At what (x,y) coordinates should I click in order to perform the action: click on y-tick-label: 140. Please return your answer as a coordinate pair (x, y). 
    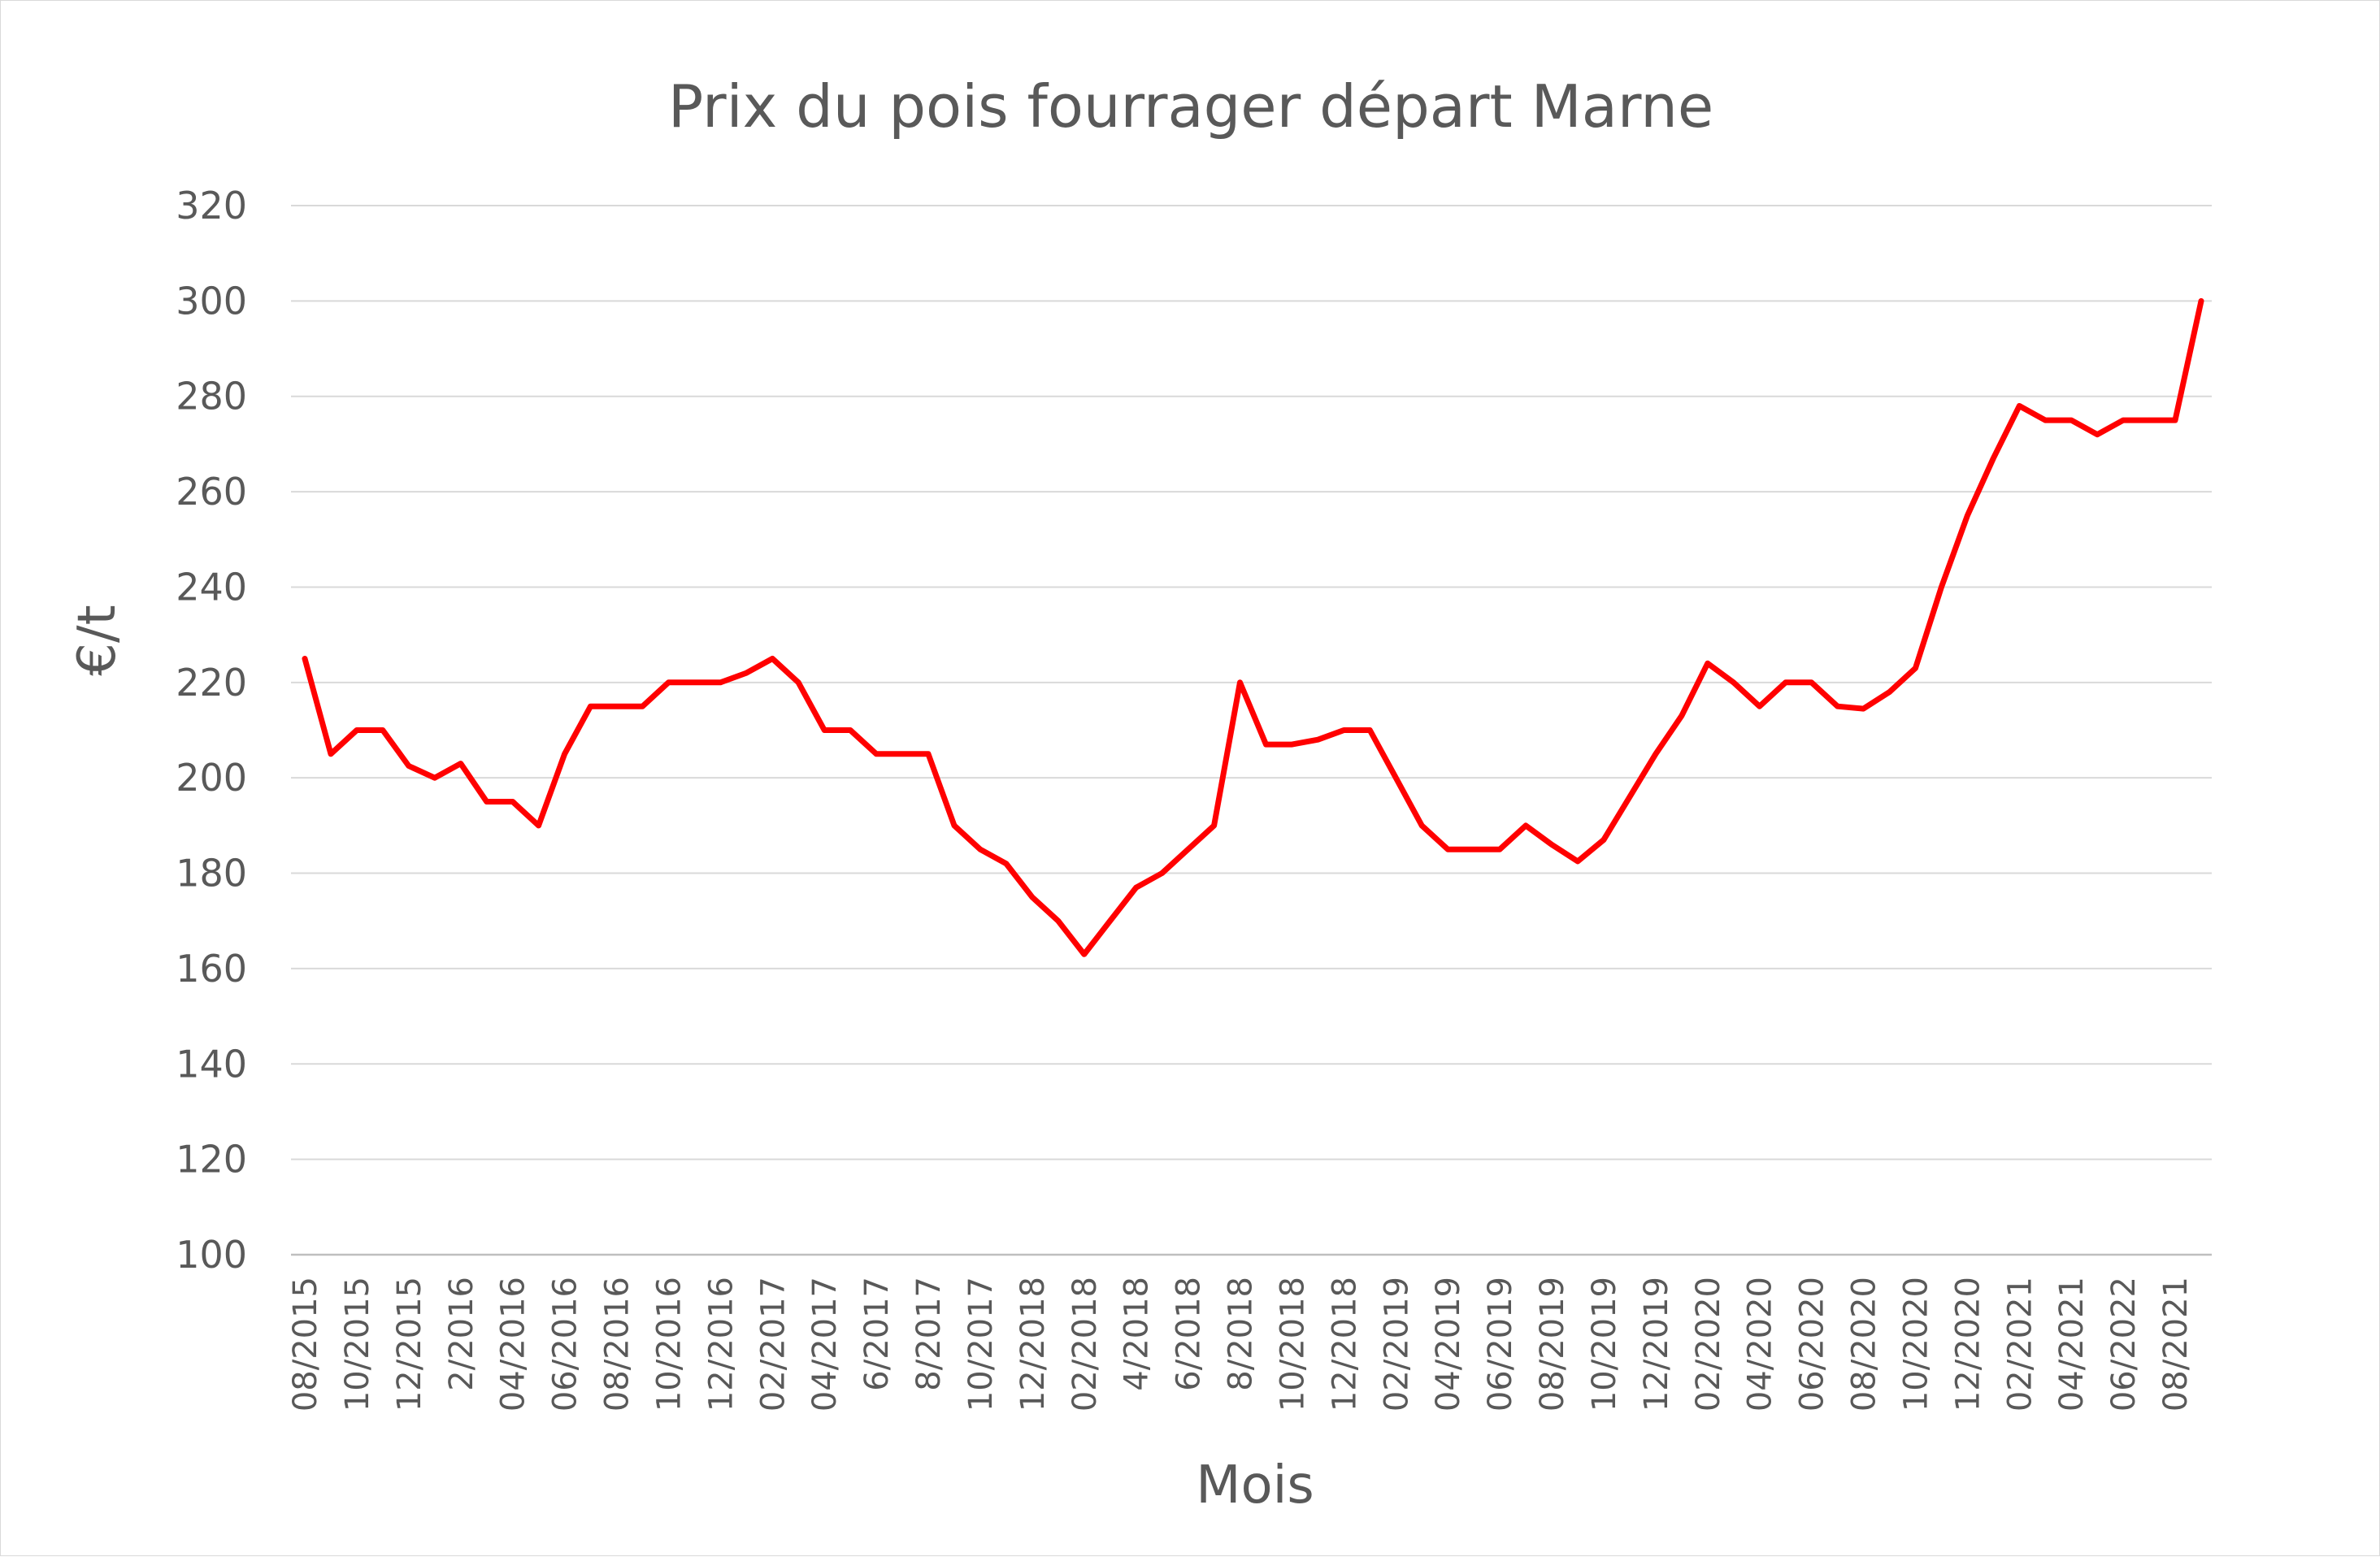
    Looking at the image, I should click on (211, 1064).